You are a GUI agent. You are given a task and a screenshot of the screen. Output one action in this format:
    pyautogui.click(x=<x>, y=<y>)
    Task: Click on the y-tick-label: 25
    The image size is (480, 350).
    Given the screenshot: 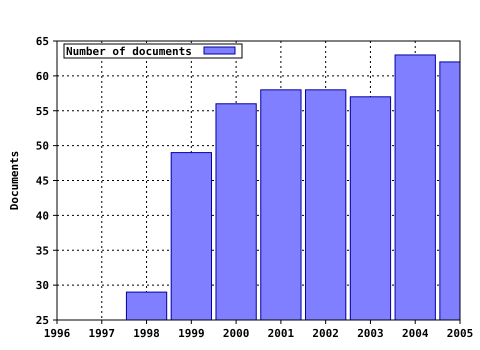 What is the action you would take?
    pyautogui.click(x=42, y=320)
    